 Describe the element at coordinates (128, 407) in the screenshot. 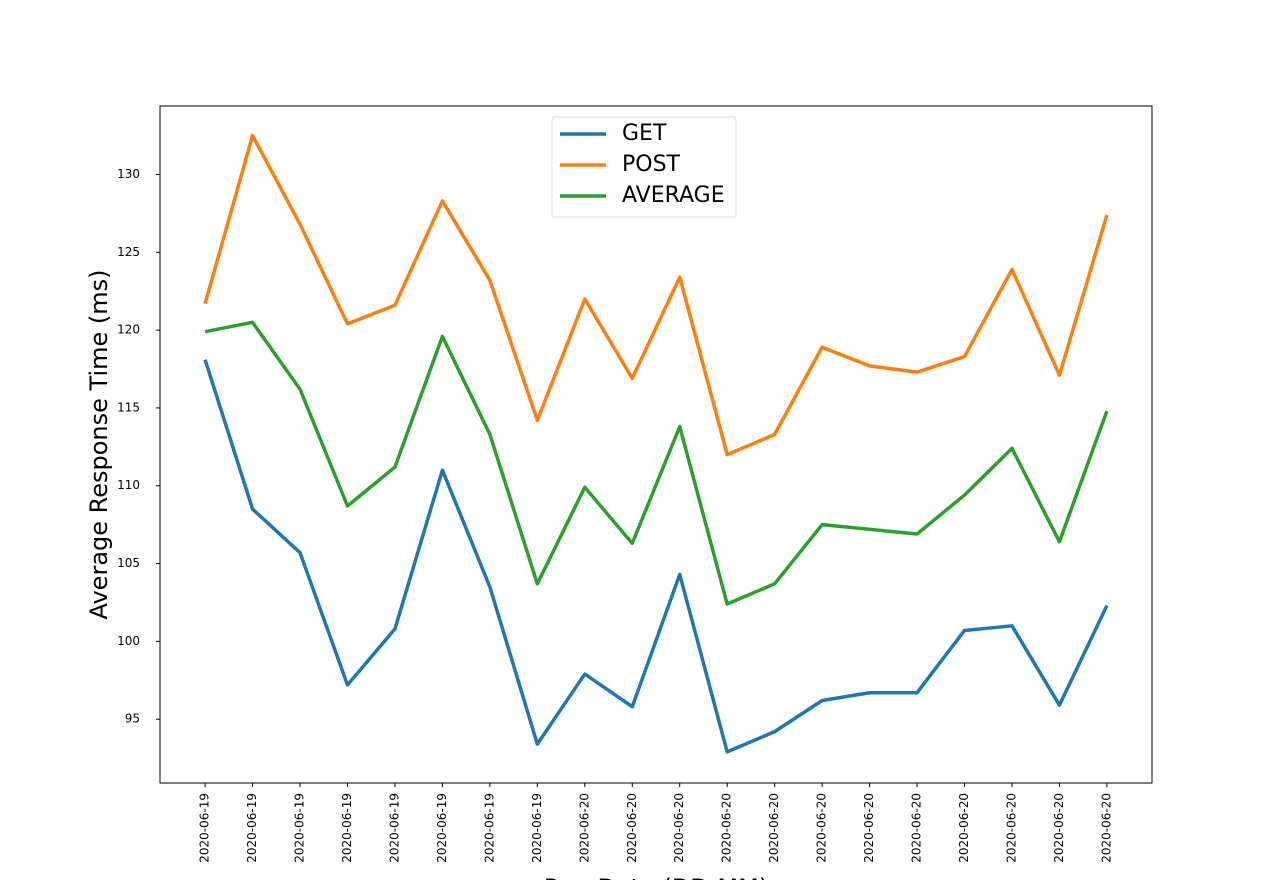

I see `y-tick-label: 115` at that location.